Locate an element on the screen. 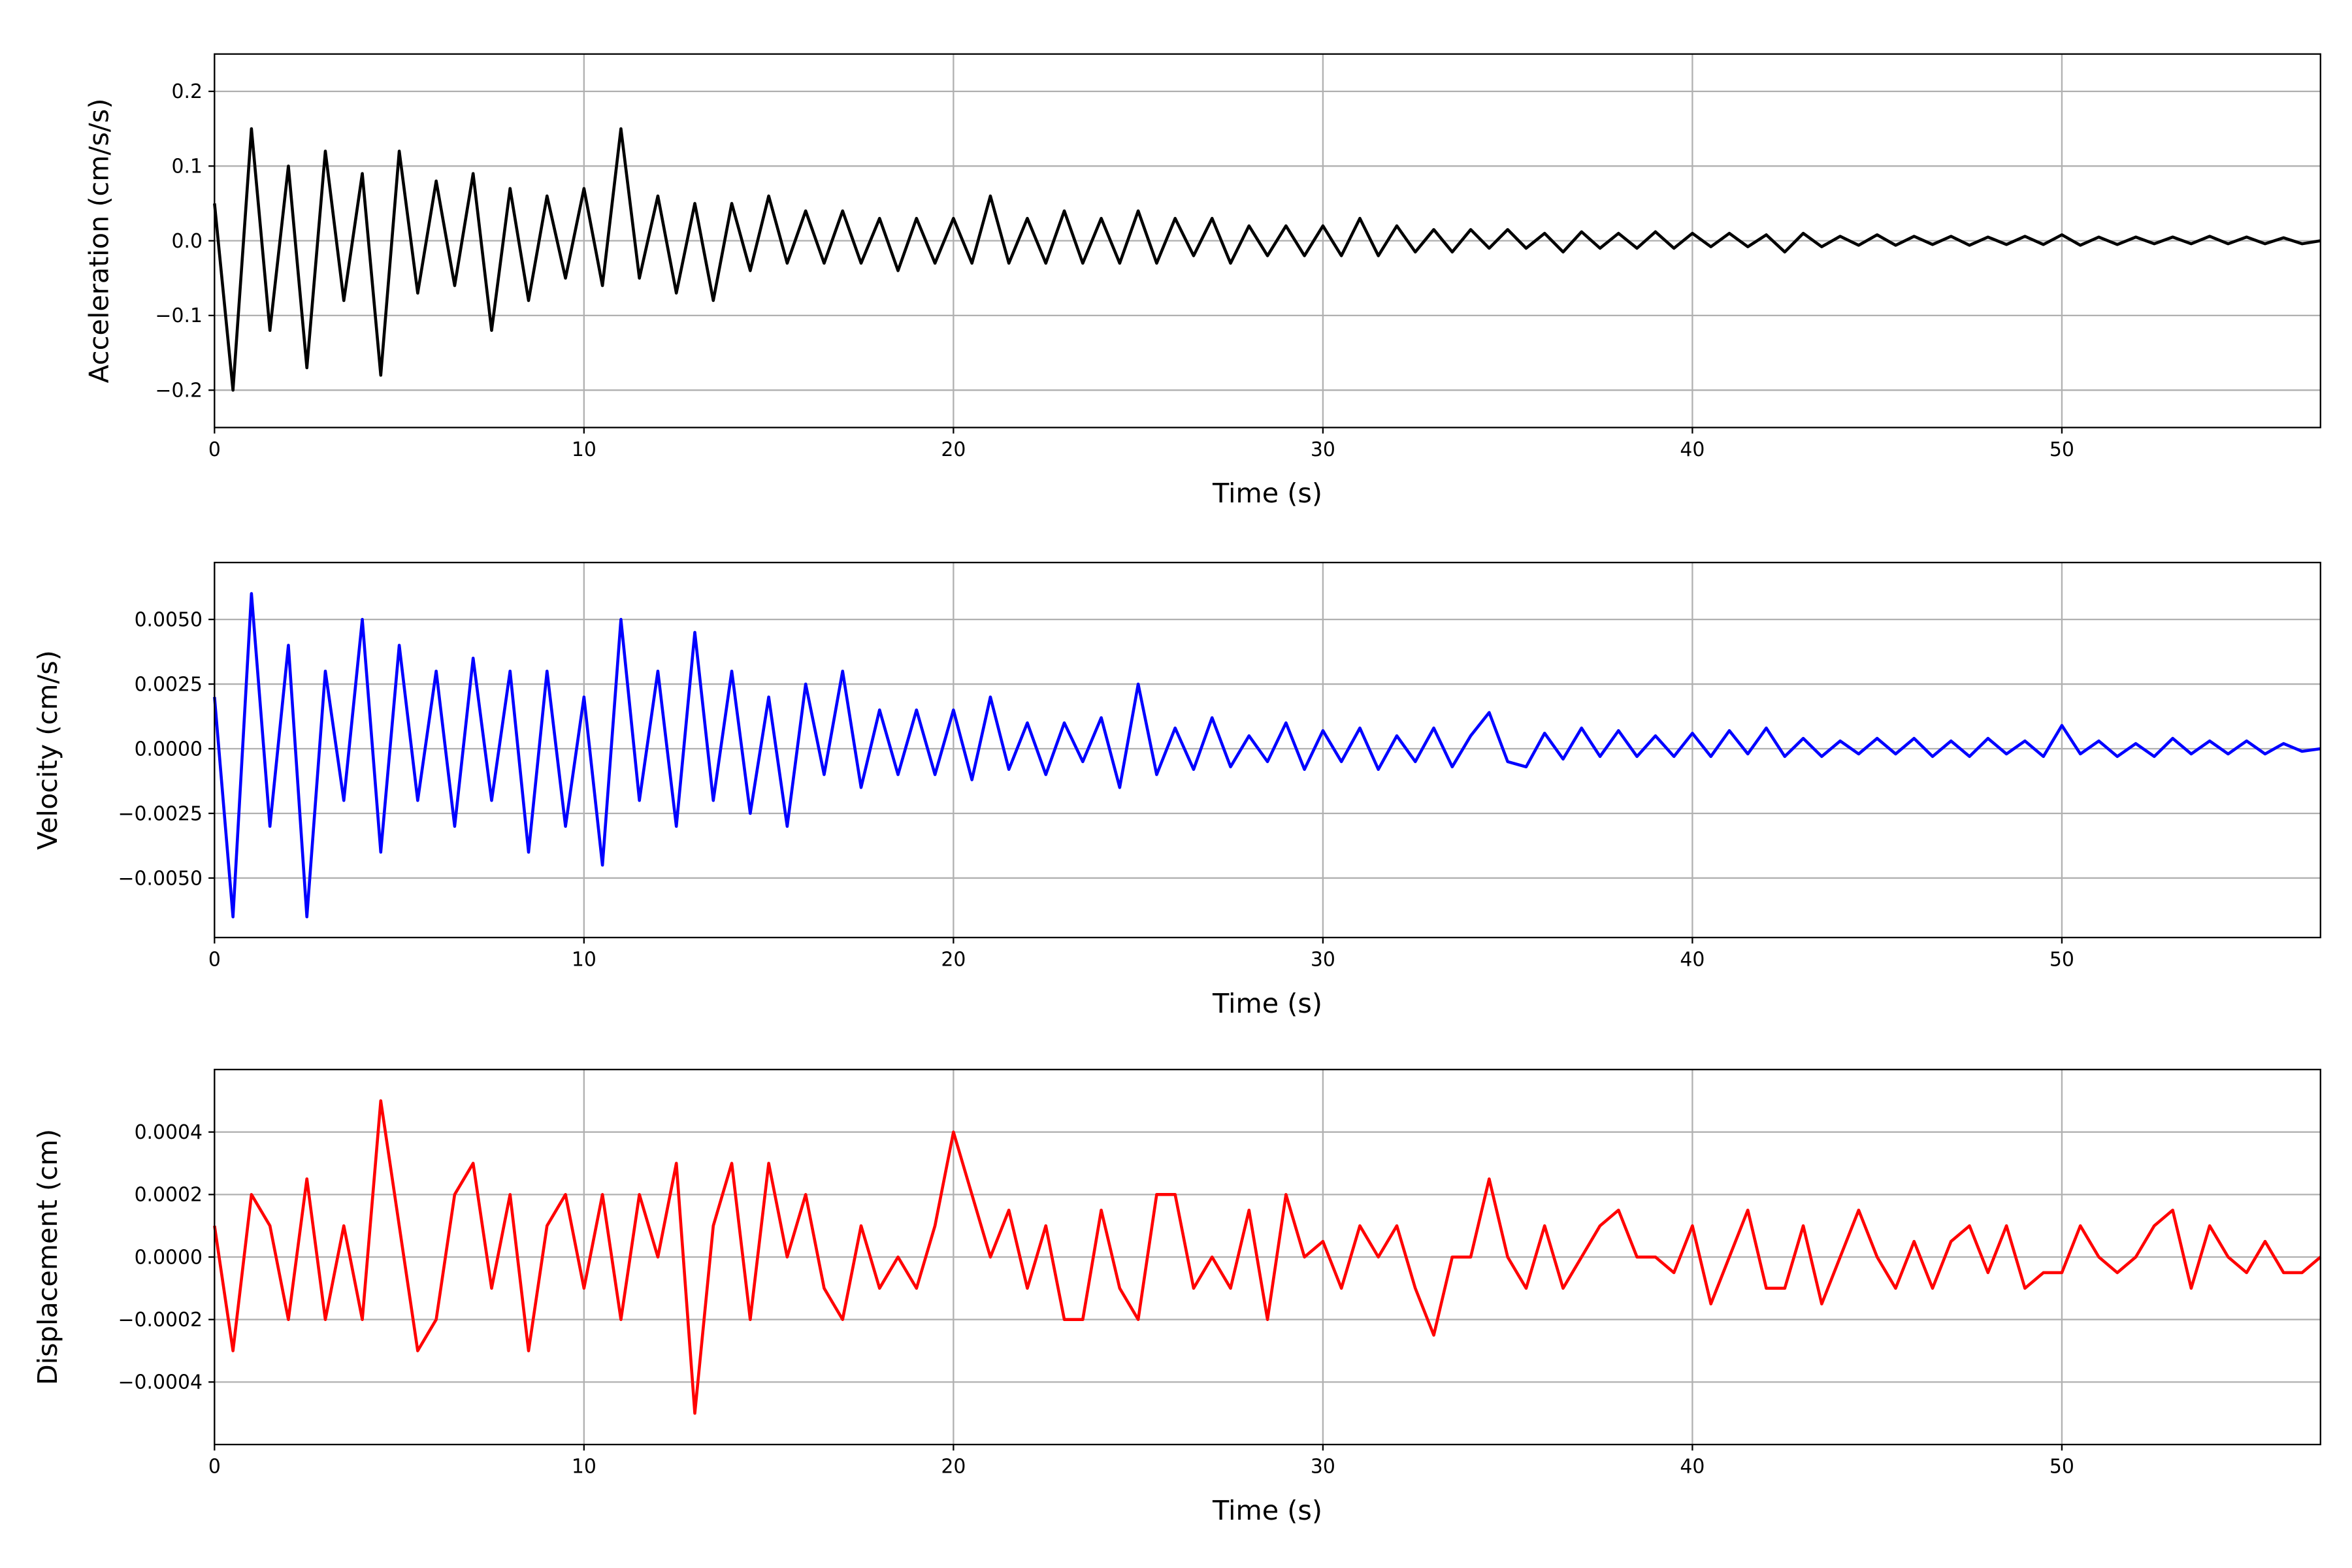  y-tick-label: 0.2 is located at coordinates (187, 91).